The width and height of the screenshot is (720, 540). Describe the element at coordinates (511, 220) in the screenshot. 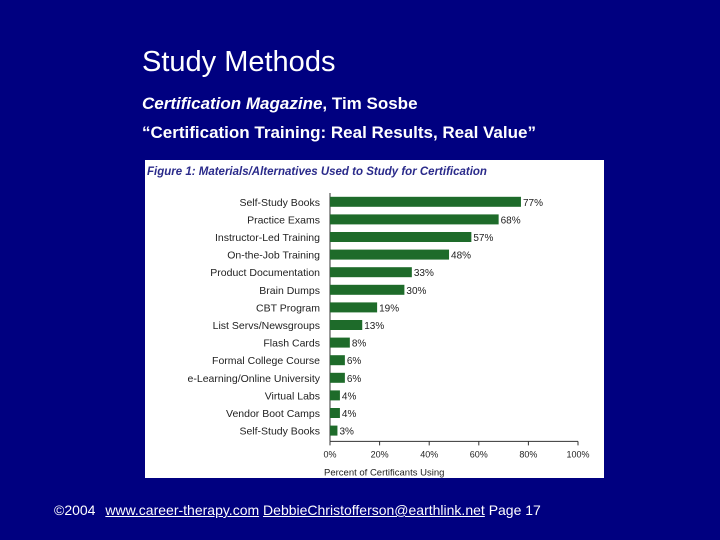

I see `value-label: 68%` at that location.